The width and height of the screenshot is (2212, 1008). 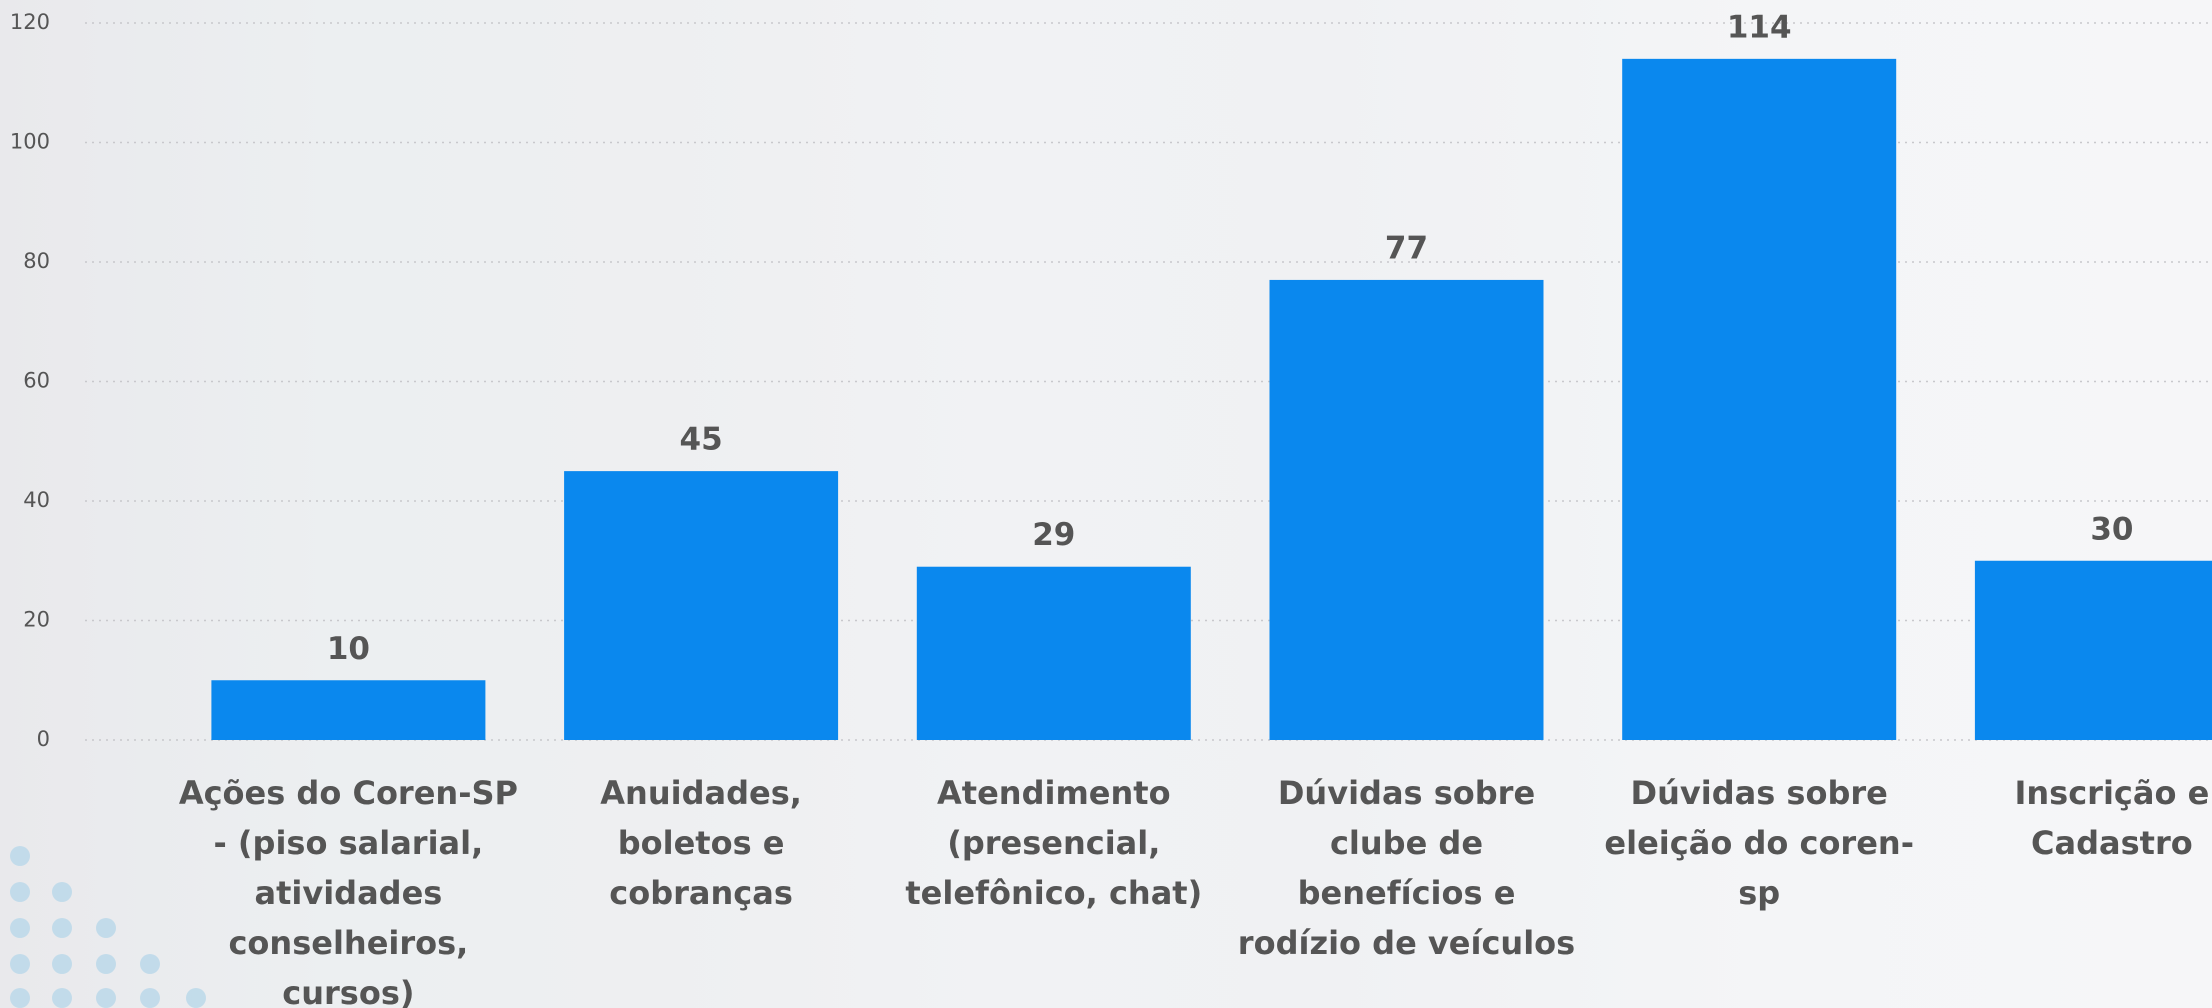 What do you see at coordinates (1406, 248) in the screenshot?
I see `data-label: 77` at bounding box center [1406, 248].